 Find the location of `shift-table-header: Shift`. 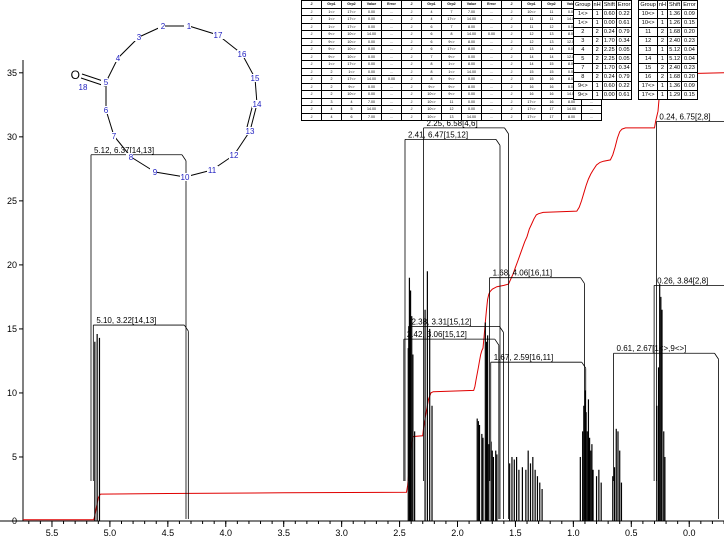

shift-table-header: Shift is located at coordinates (675, 5).